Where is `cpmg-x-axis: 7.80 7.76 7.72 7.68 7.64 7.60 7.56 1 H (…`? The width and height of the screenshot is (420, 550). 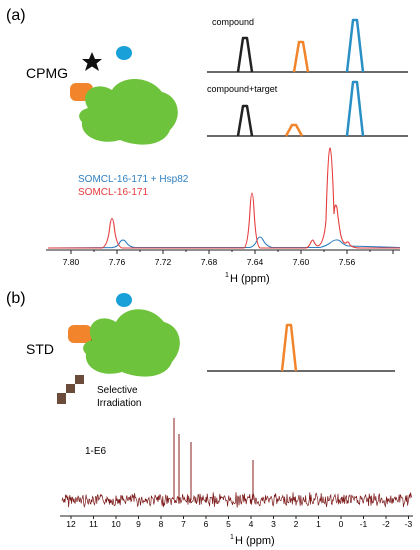
cpmg-x-axis: 7.80 7.76 7.72 7.68 7.64 7.60 7.56 1 H (… is located at coordinates (223, 267).